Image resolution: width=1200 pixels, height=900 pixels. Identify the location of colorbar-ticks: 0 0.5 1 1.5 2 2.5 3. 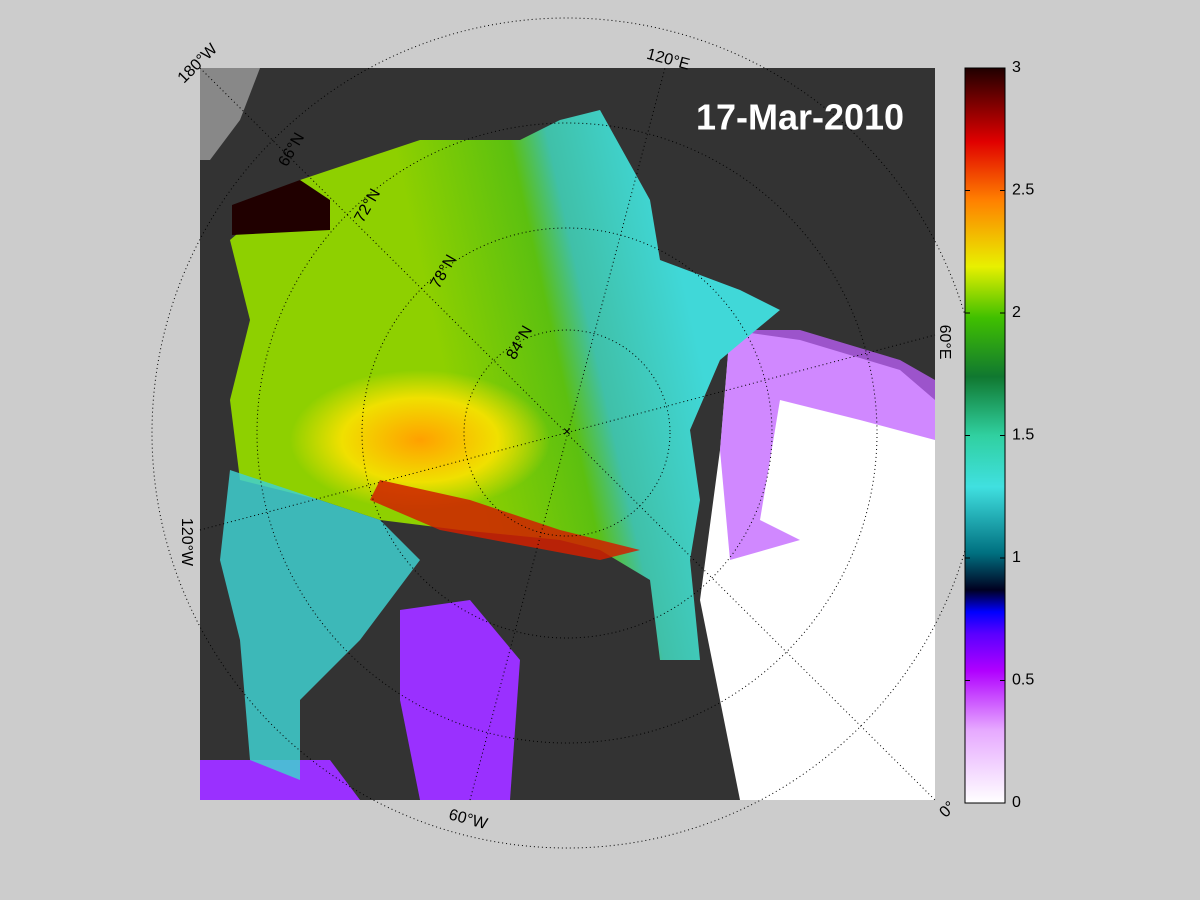
(999, 435).